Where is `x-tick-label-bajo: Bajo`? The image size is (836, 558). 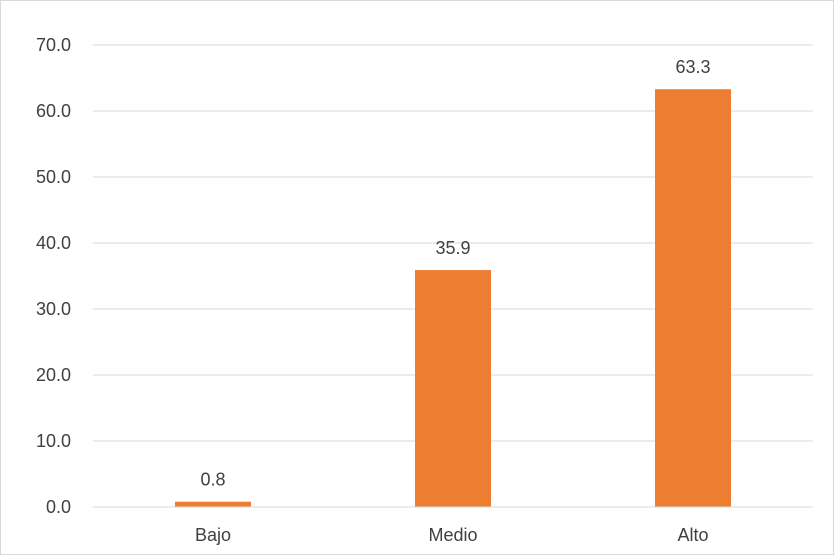 x-tick-label-bajo: Bajo is located at coordinates (213, 535).